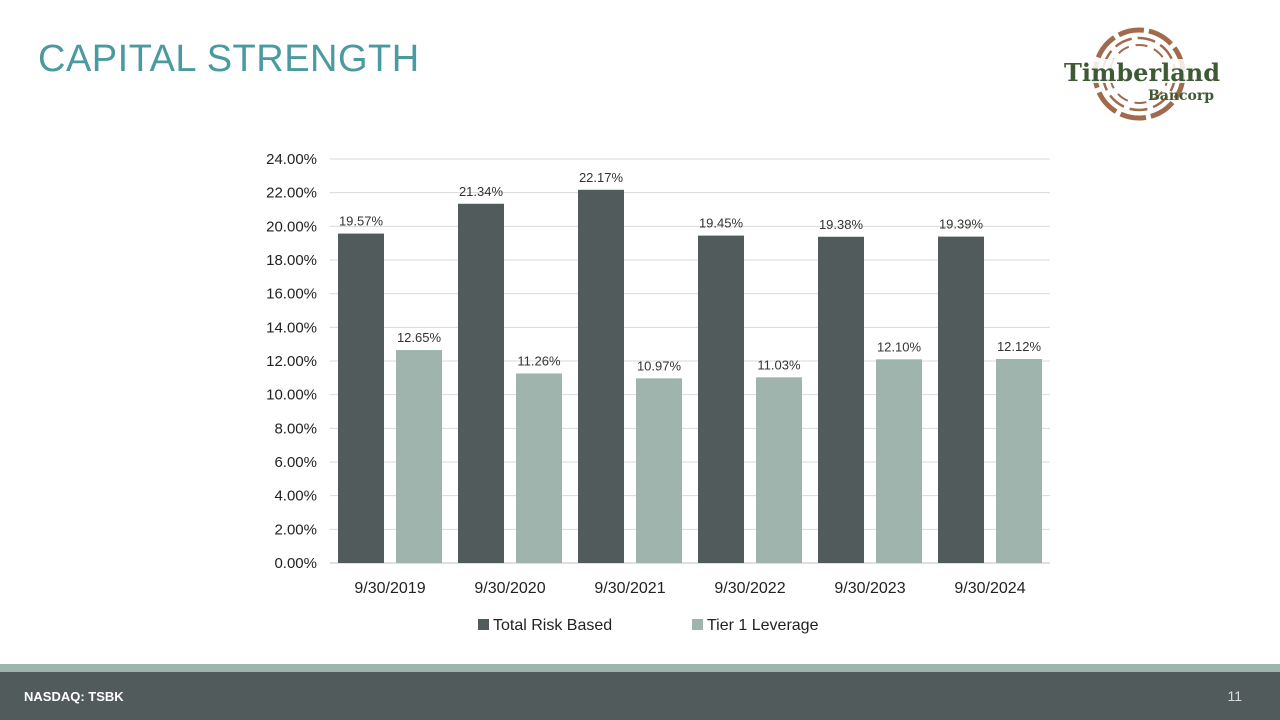  What do you see at coordinates (640, 668) in the screenshot?
I see `footer-stripe` at bounding box center [640, 668].